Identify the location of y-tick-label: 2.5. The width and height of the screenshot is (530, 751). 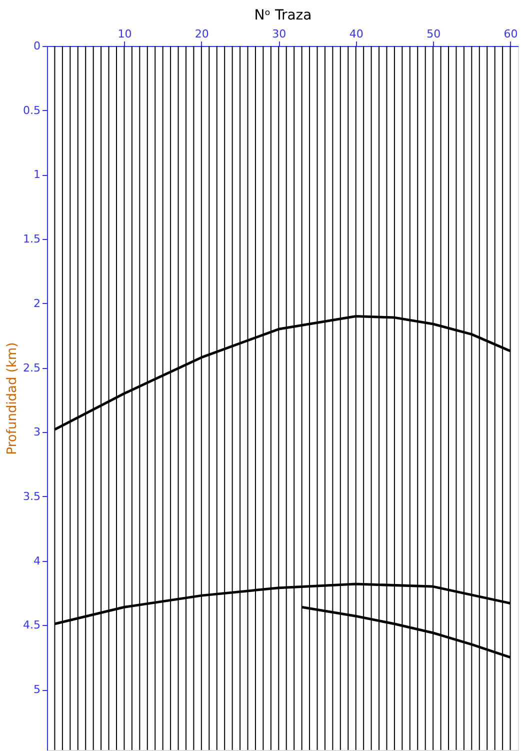
(31, 367).